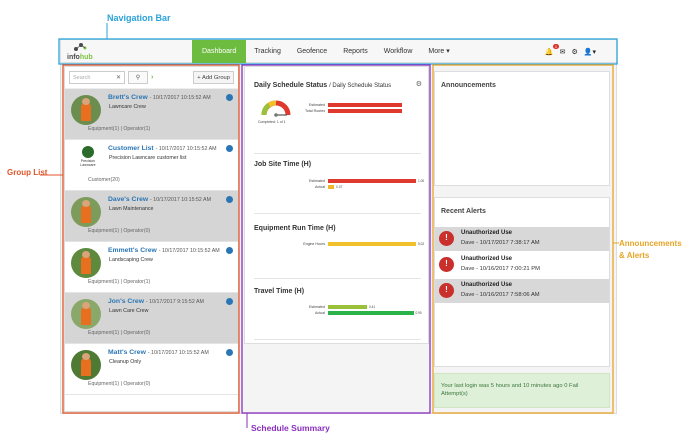  Describe the element at coordinates (267, 51) in the screenshot. I see `nav-item-tracking: Tracking` at that location.